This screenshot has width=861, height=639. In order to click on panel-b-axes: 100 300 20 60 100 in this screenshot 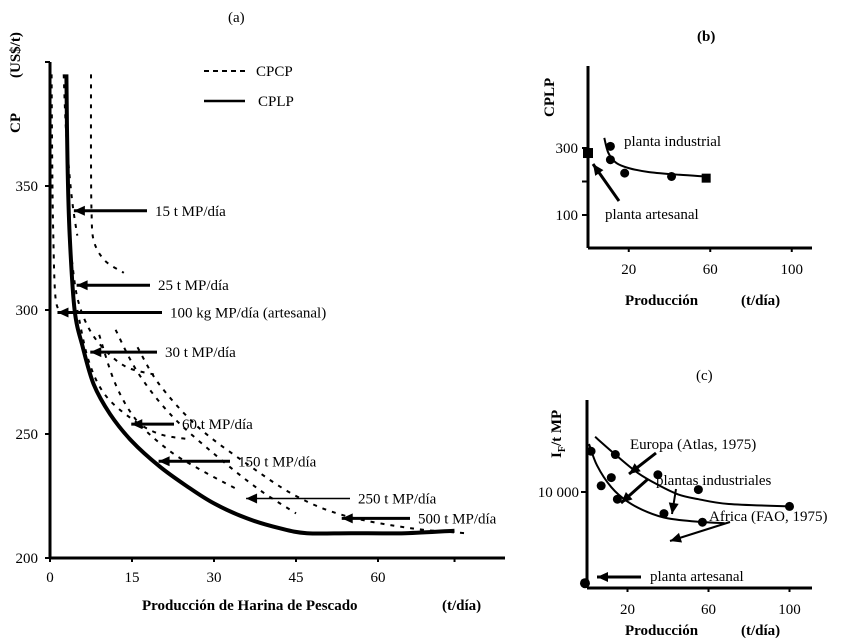, I will do `click(684, 172)`.